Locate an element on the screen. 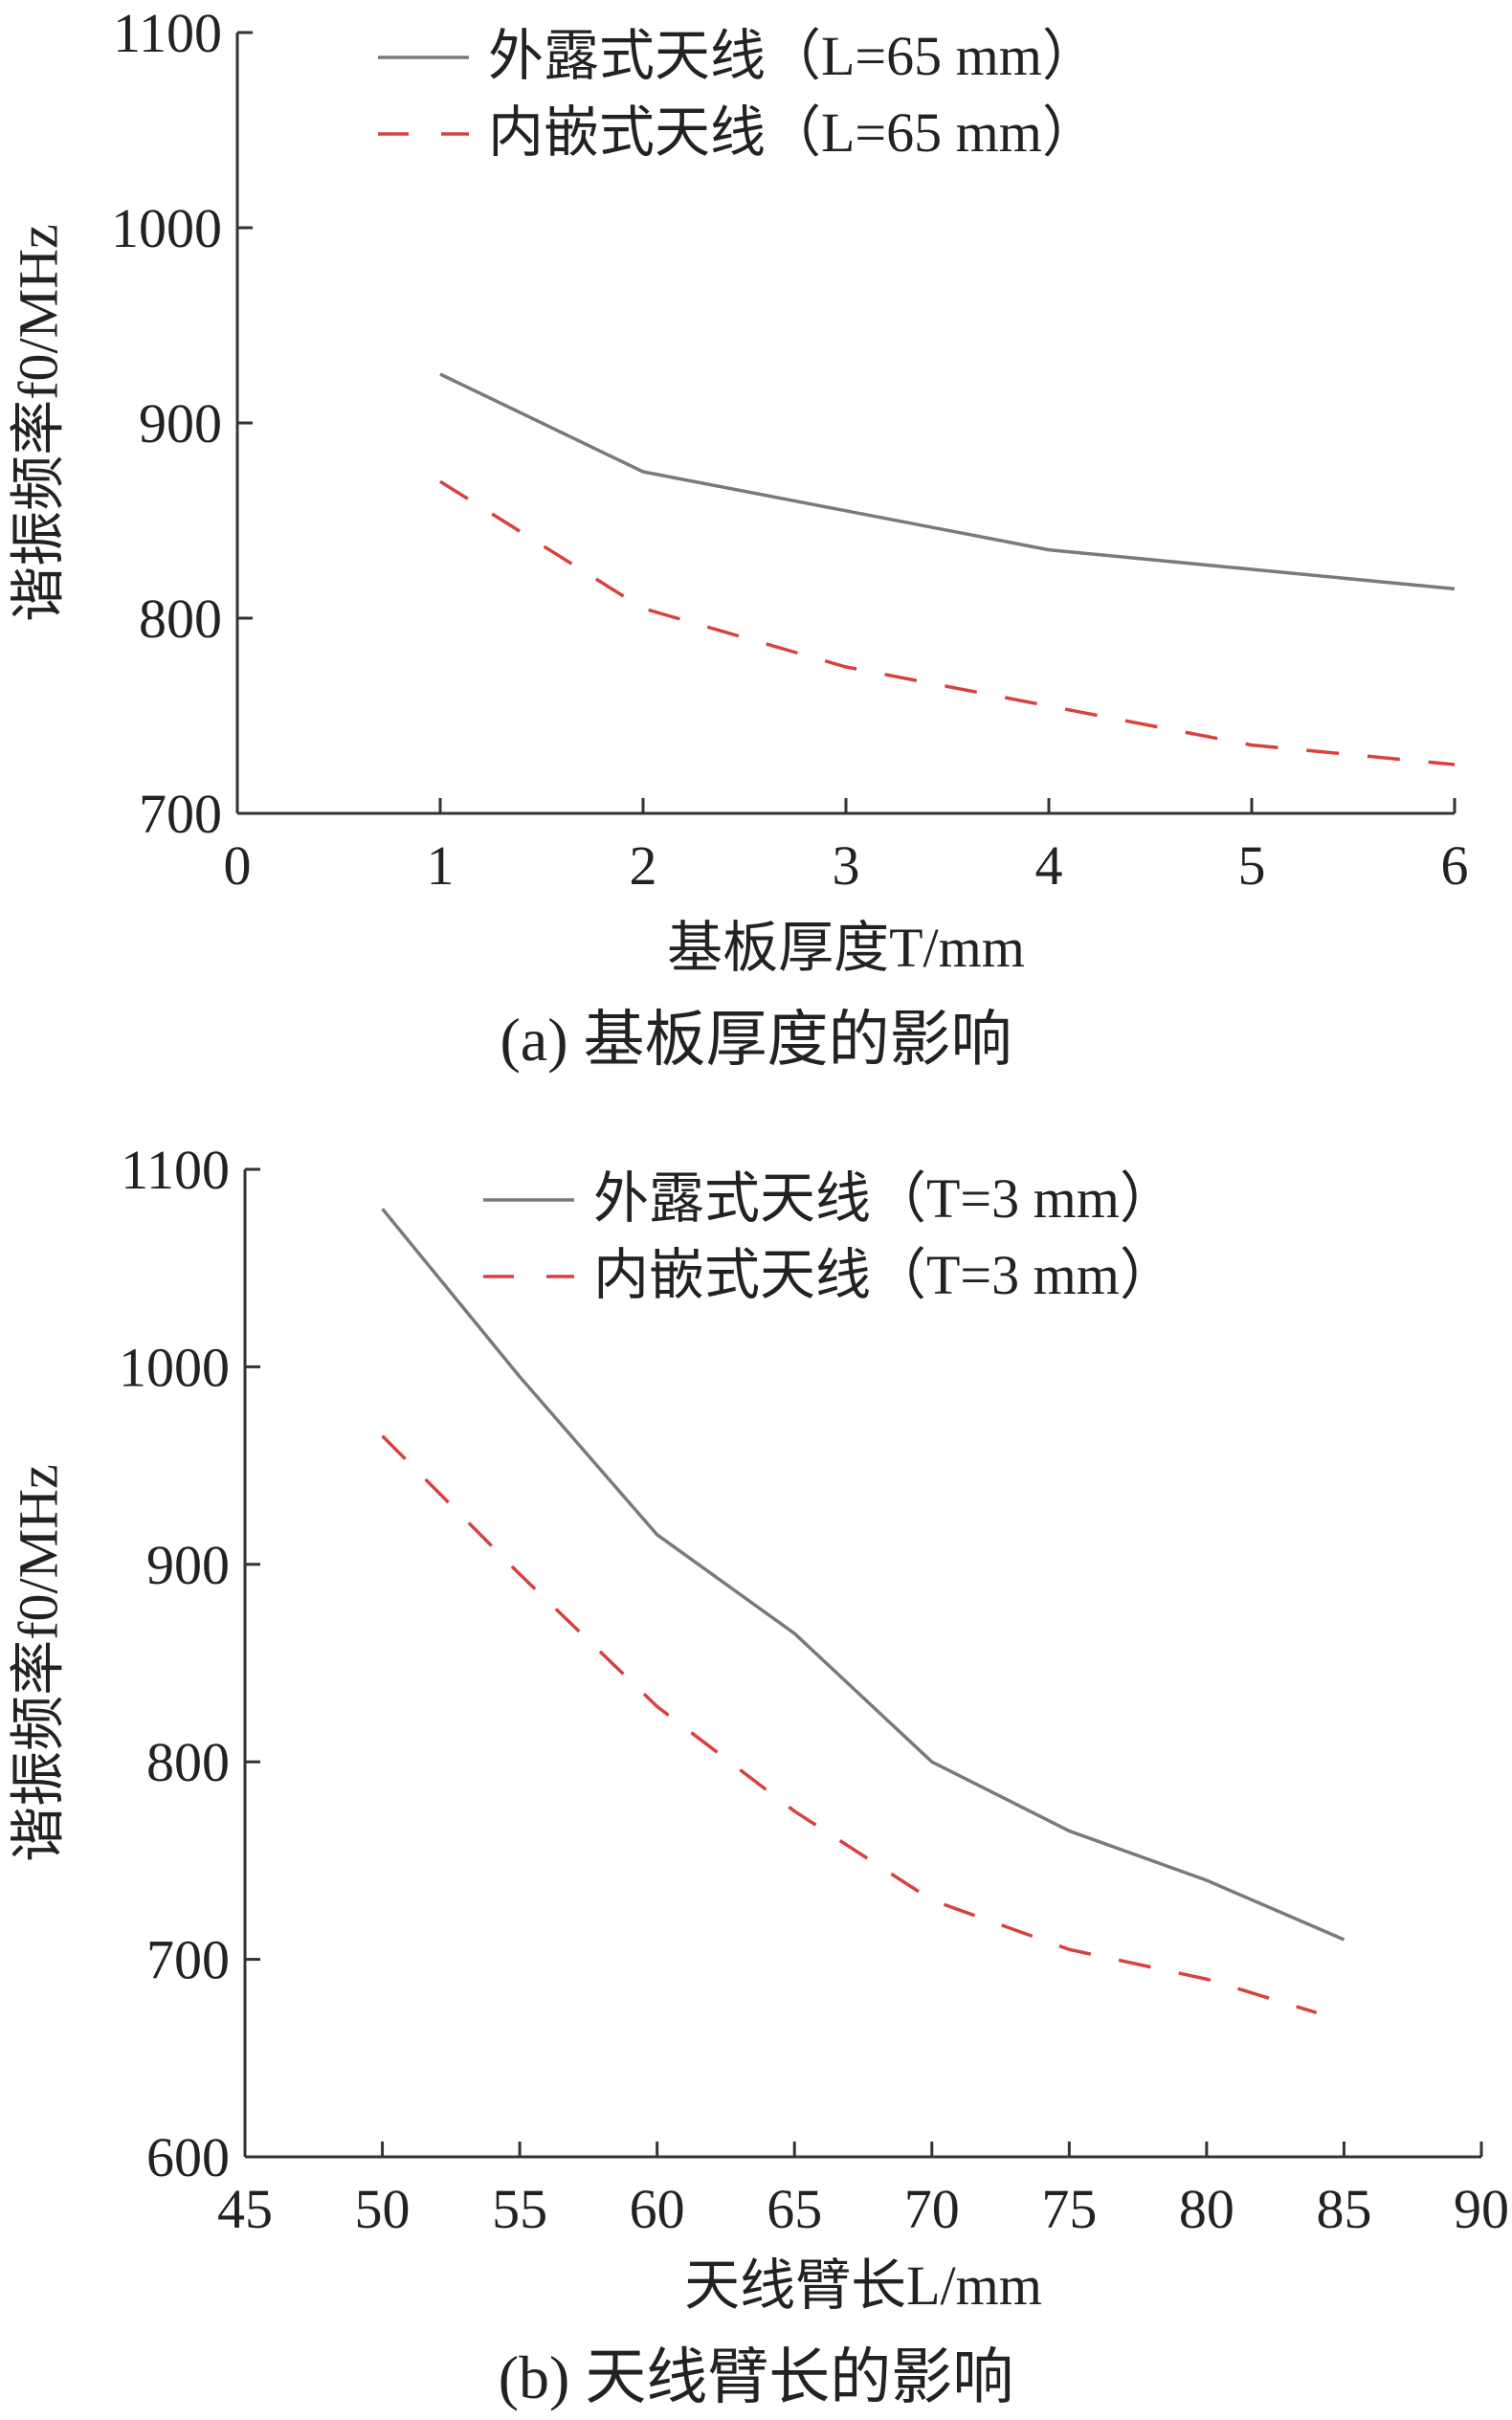  series-line-exposed is located at coordinates (947, 481).